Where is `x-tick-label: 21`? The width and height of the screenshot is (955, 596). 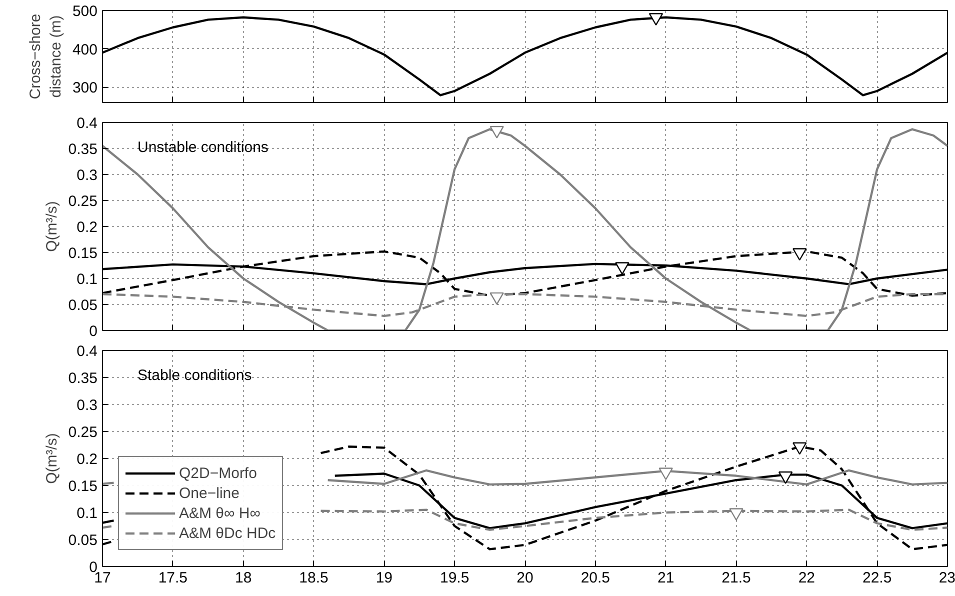 x-tick-label: 21 is located at coordinates (665, 578).